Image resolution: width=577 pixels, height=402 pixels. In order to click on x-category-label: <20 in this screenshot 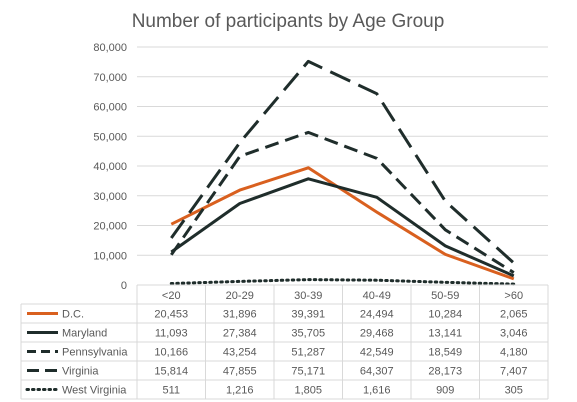, I will do `click(171, 296)`.